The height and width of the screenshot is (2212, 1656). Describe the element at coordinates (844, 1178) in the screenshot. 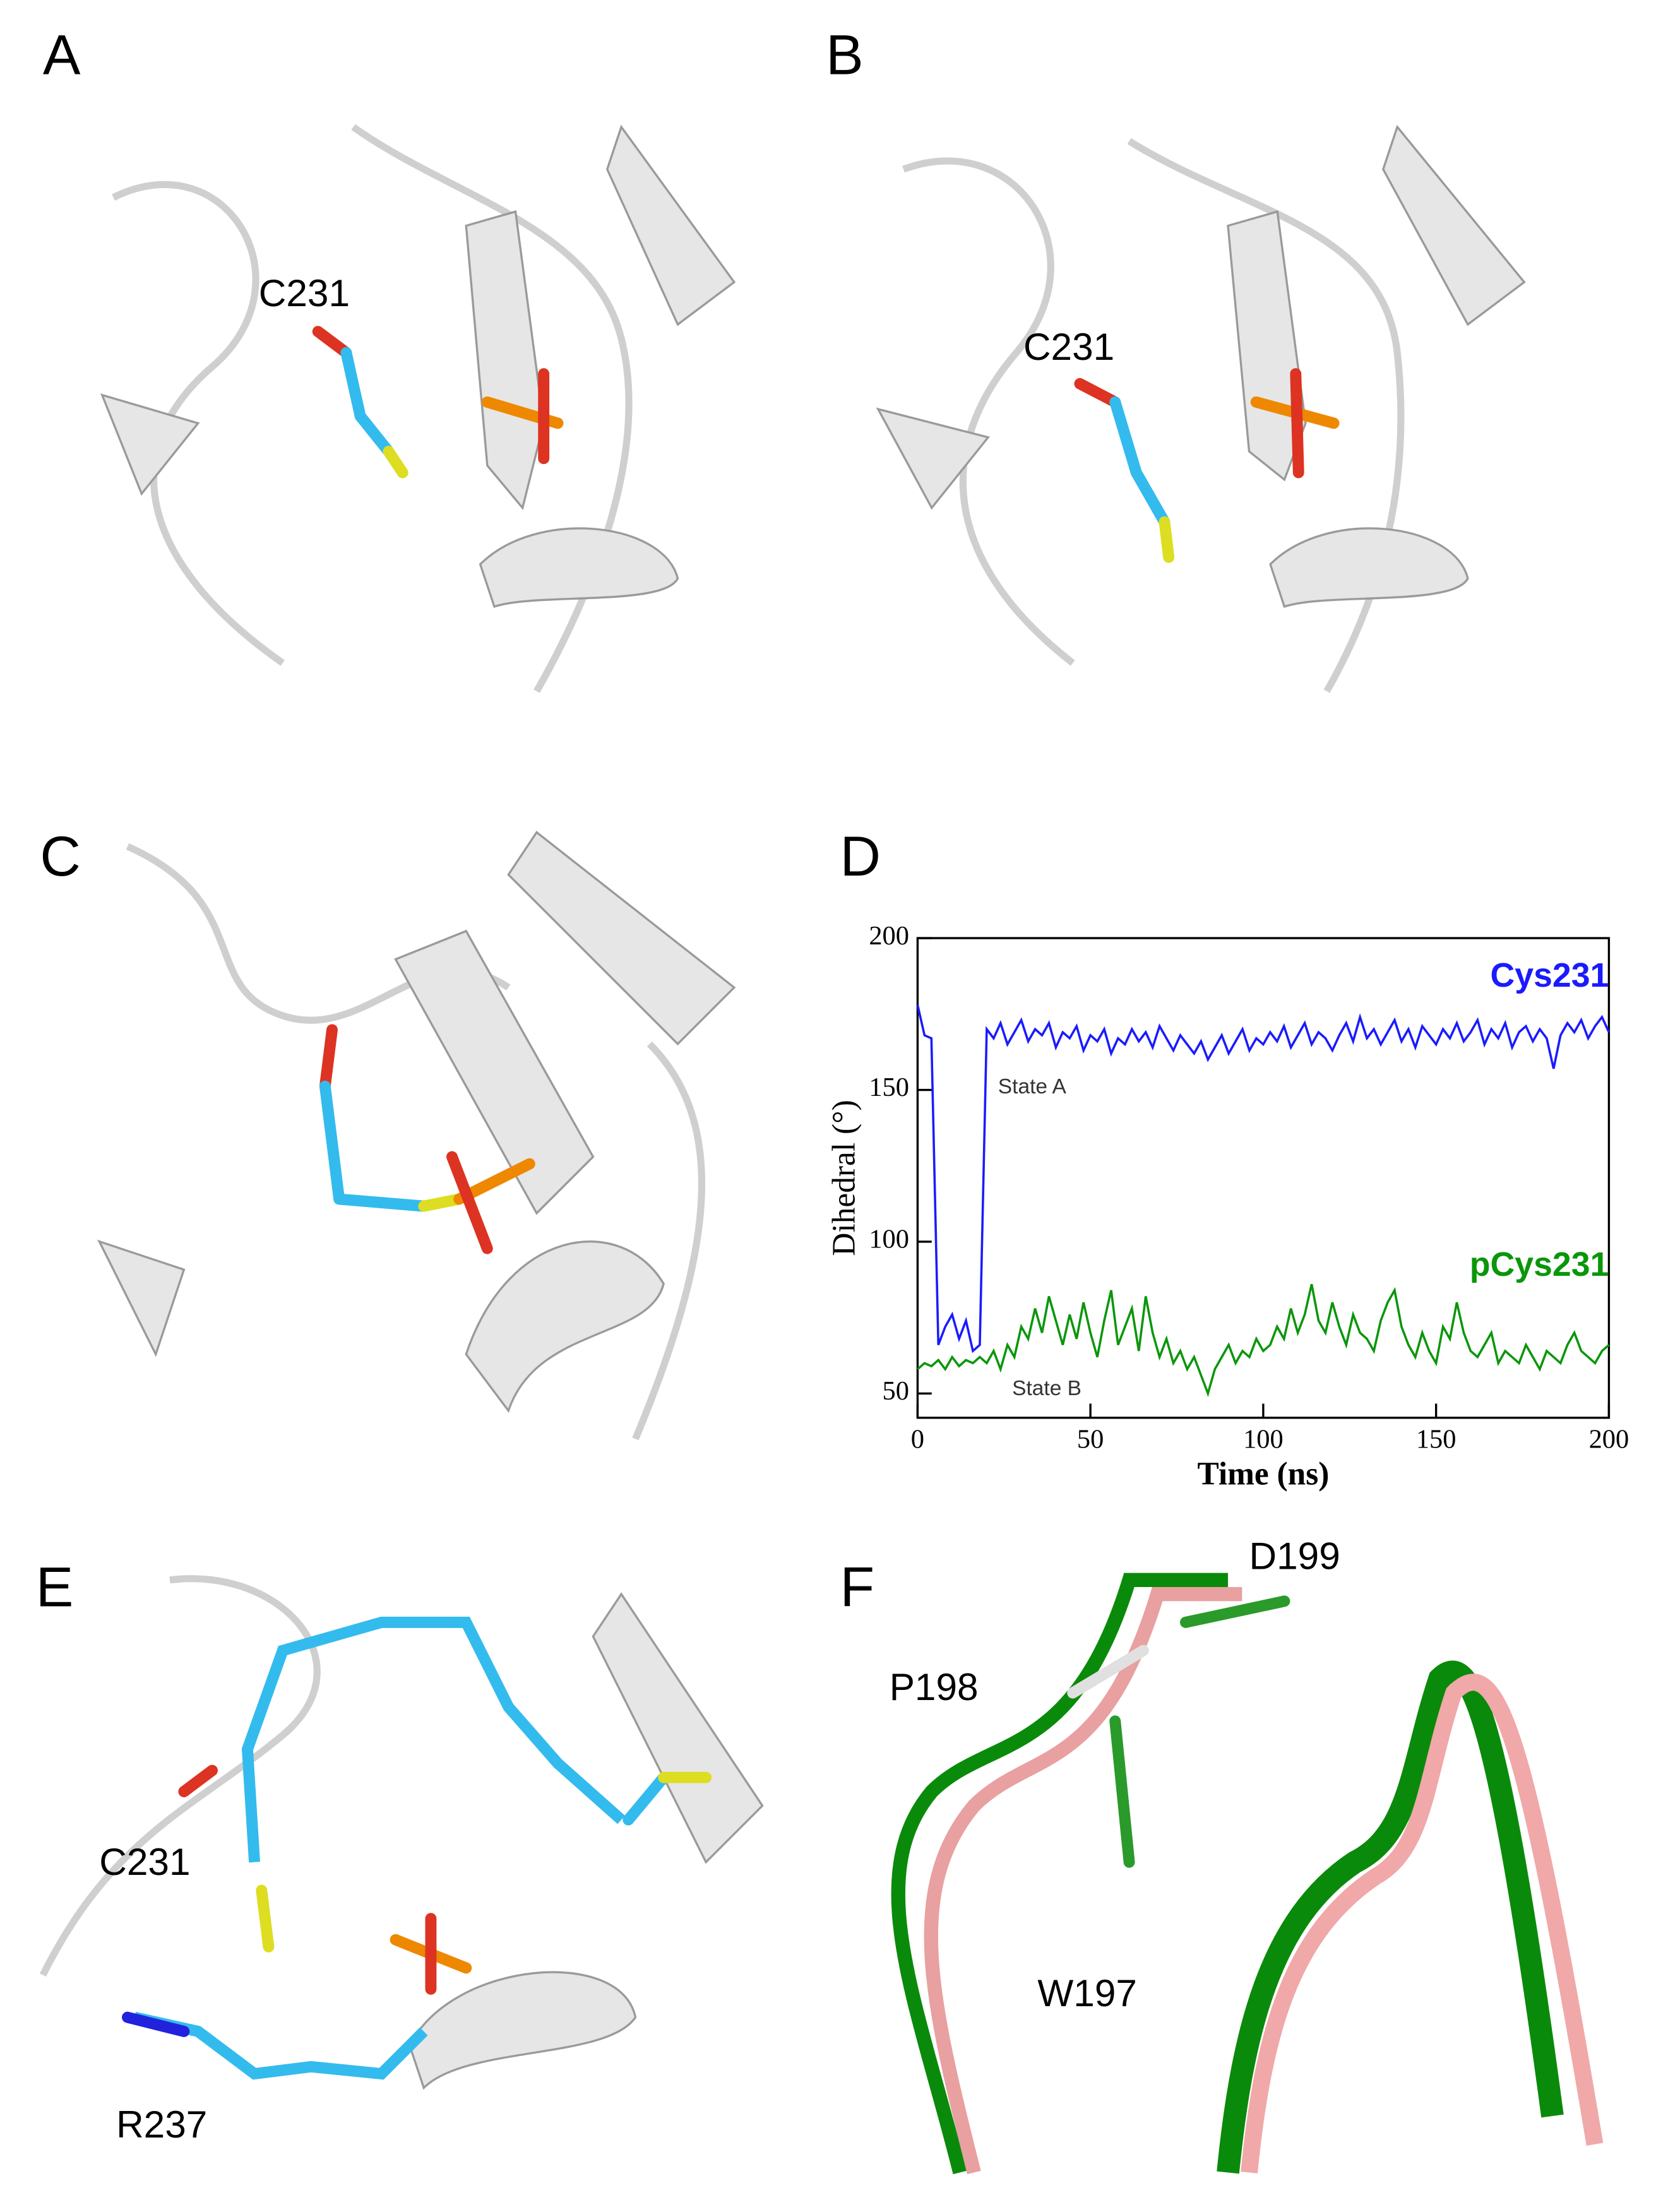

I see `y-axis-label: Dihedral (°)` at that location.